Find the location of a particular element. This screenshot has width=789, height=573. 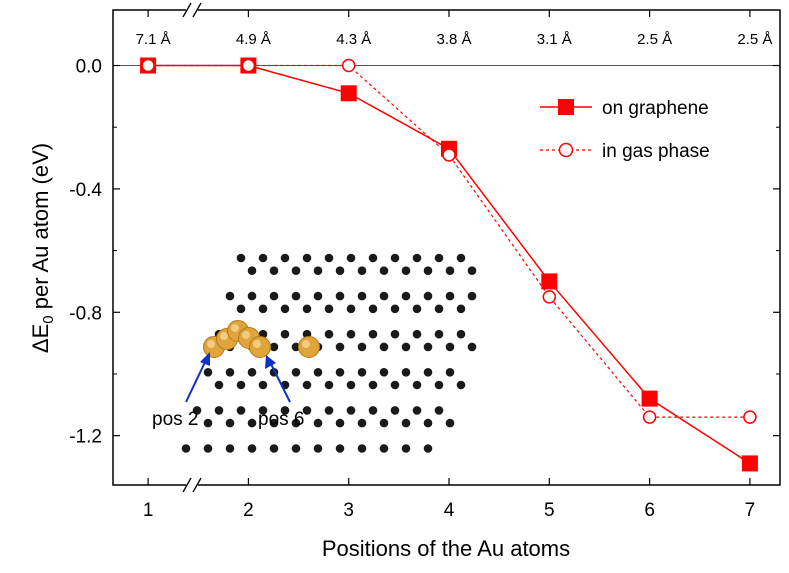

legend-marker-in-gas-phase is located at coordinates (566, 150).